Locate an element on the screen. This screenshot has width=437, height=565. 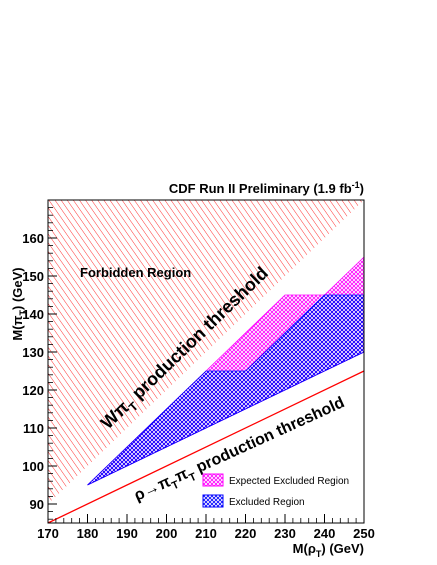
x-tick-label: 240 is located at coordinates (325, 533).